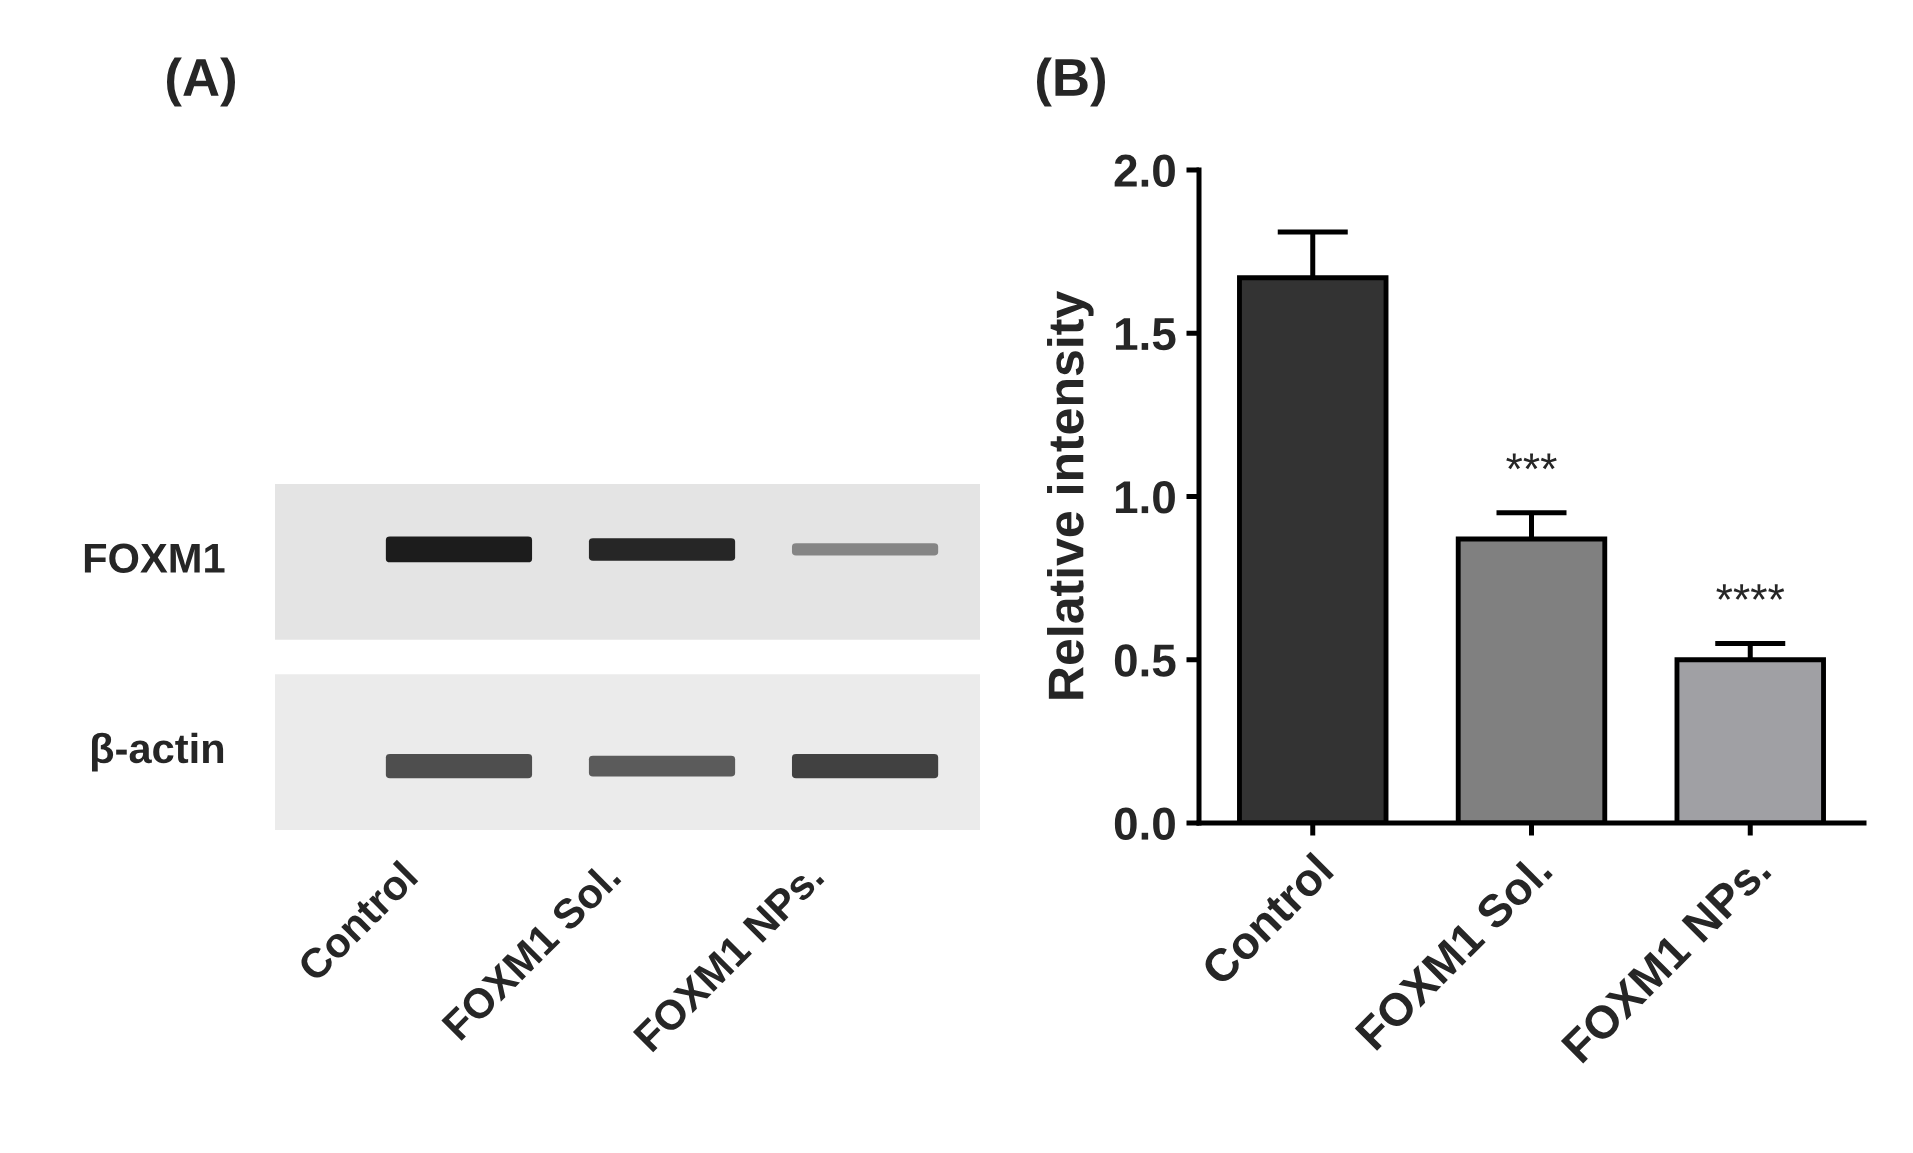  Describe the element at coordinates (1144, 824) in the screenshot. I see `y-tick-label: 0.0` at that location.